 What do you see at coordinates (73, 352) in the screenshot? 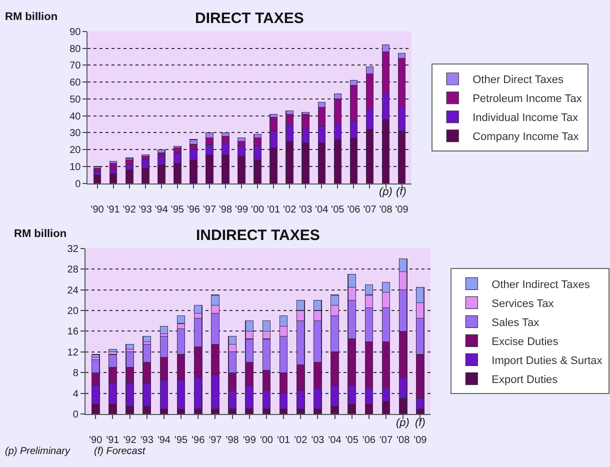
I see `y-tick-label: 12` at bounding box center [73, 352].